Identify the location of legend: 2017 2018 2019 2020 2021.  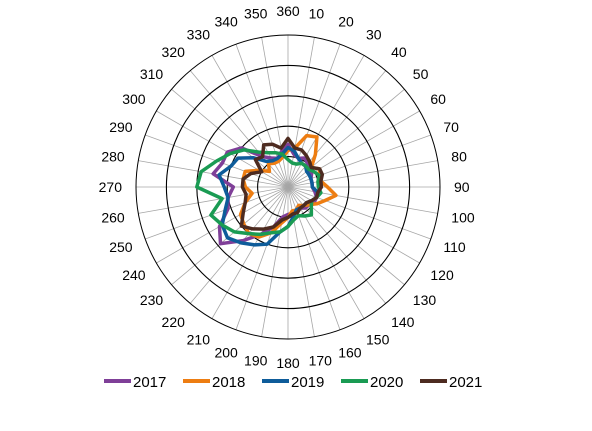
(293, 382).